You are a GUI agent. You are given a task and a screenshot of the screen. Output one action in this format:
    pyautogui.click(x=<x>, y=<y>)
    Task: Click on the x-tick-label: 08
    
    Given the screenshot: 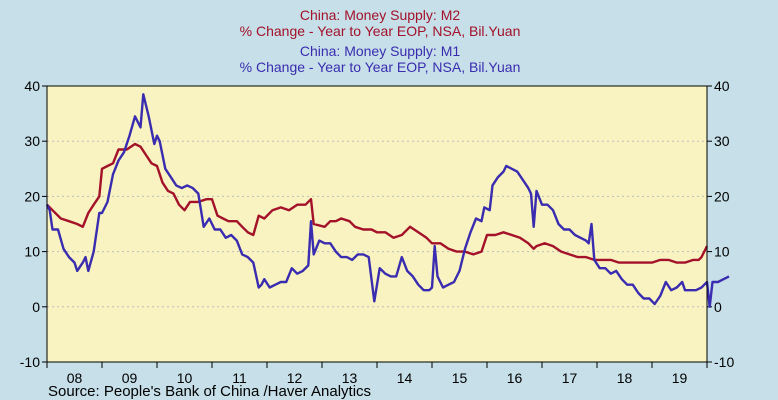 What is the action you would take?
    pyautogui.click(x=75, y=378)
    